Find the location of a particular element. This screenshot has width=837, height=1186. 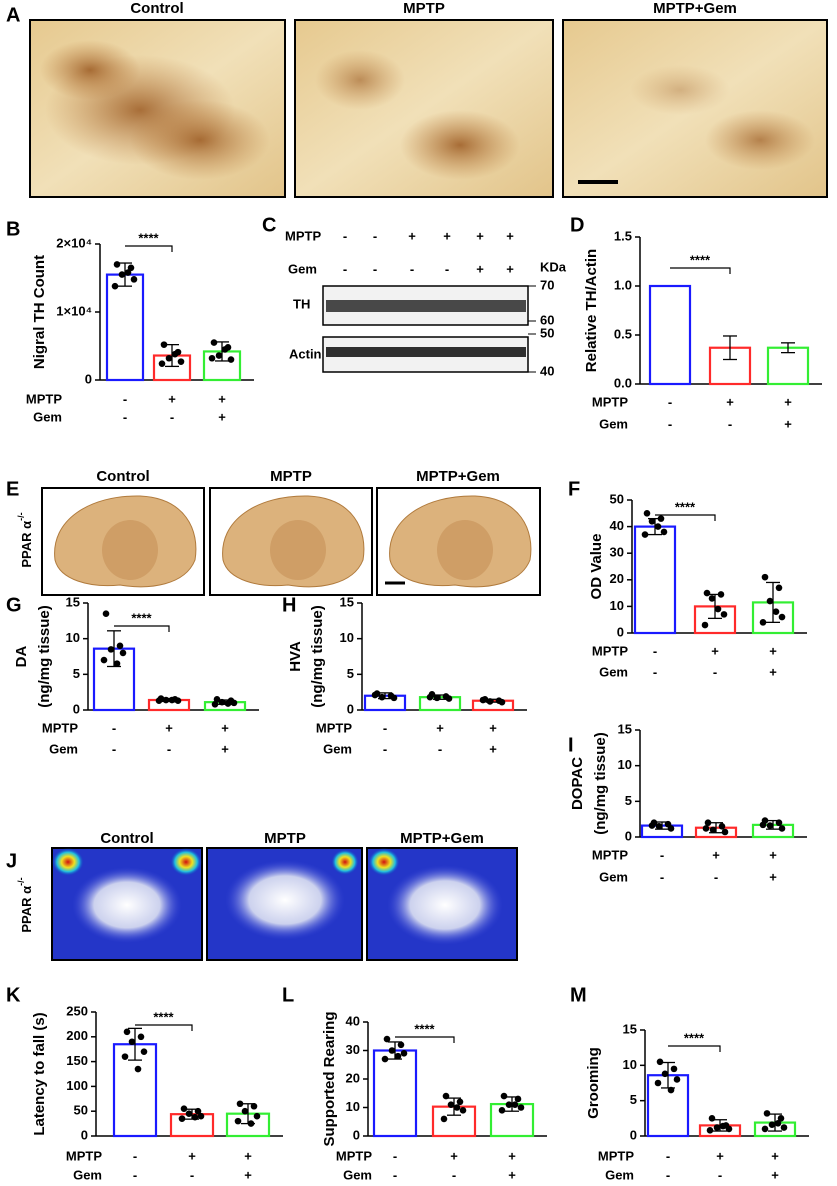

y-axis-label: Nigral TH Count is located at coordinates (39, 312).